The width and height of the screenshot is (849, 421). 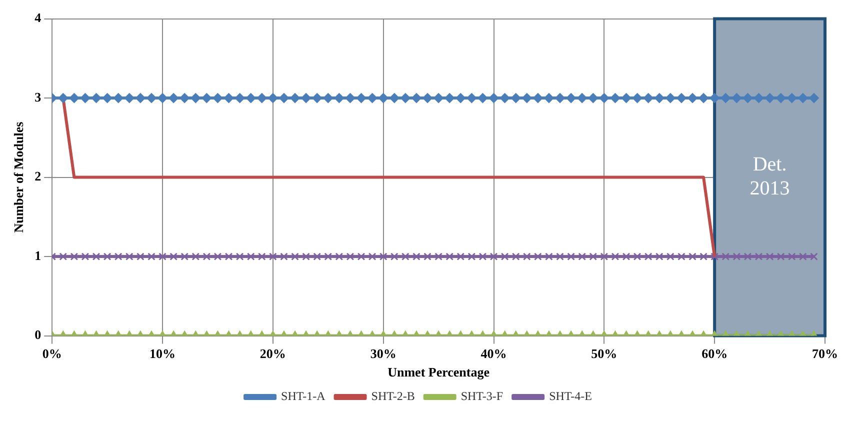 What do you see at coordinates (570, 396) in the screenshot?
I see `legend-label: SHT-4-E` at bounding box center [570, 396].